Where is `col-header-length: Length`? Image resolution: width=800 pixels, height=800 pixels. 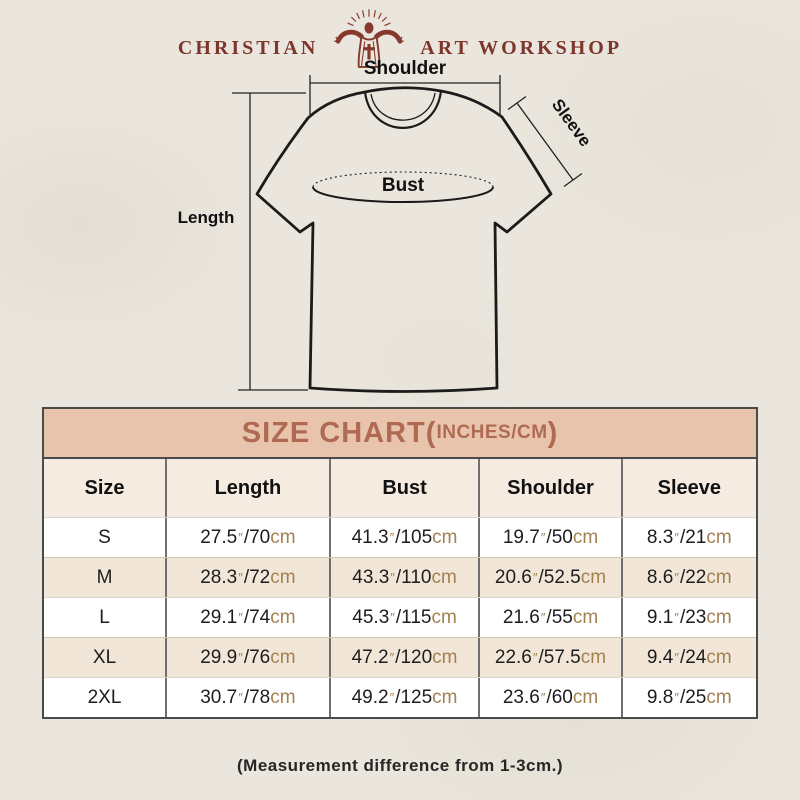
col-header-length: Length is located at coordinates (247, 488).